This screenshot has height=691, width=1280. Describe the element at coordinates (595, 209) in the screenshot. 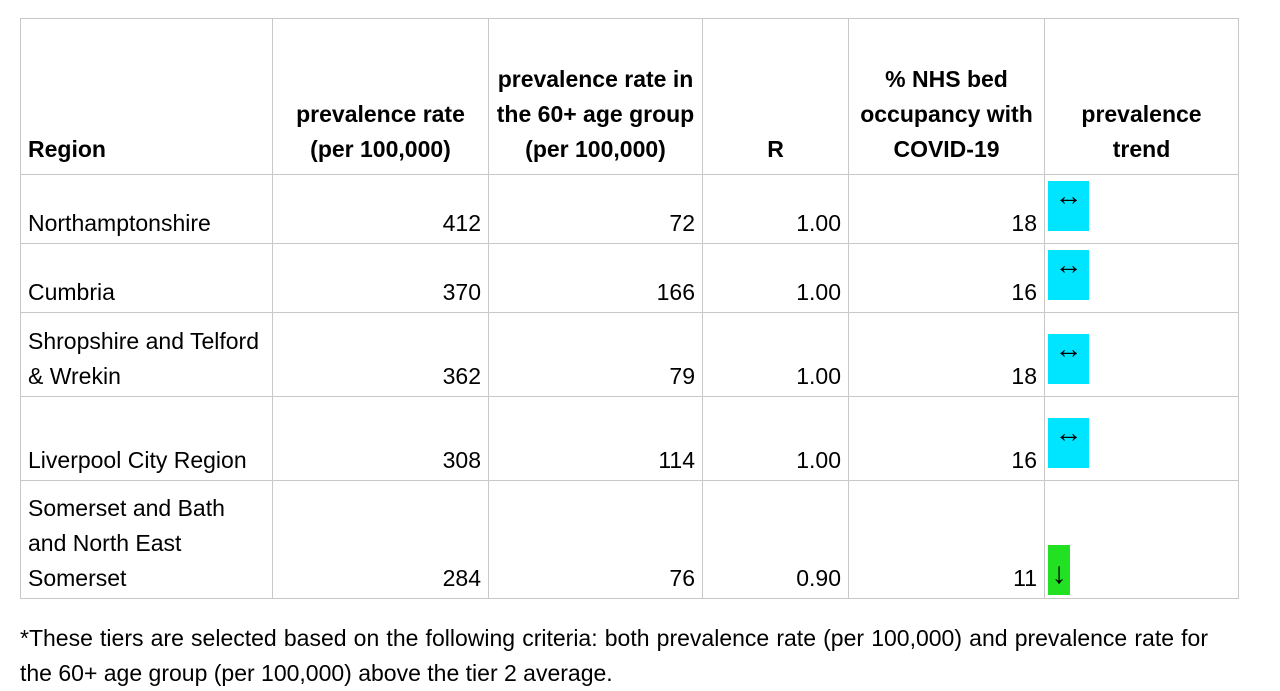

I see `cell-prevalence-60-plus: 72` at that location.